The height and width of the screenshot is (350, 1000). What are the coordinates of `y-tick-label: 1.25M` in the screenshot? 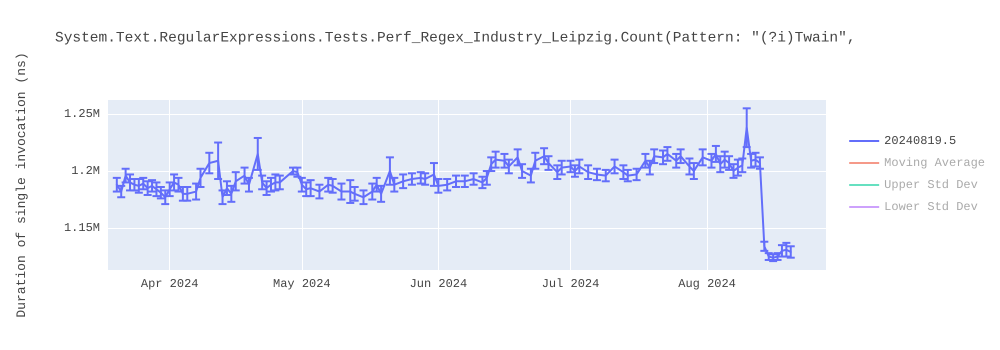 It's located at (82, 114).